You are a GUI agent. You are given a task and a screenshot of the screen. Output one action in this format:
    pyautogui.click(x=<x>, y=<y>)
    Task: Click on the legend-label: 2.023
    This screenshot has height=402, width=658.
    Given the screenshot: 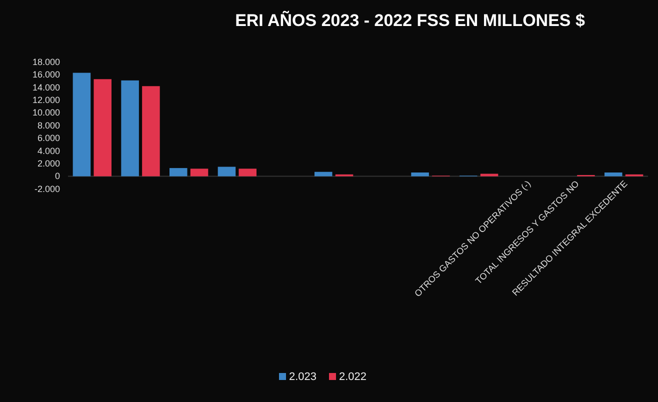 What is the action you would take?
    pyautogui.click(x=303, y=377)
    